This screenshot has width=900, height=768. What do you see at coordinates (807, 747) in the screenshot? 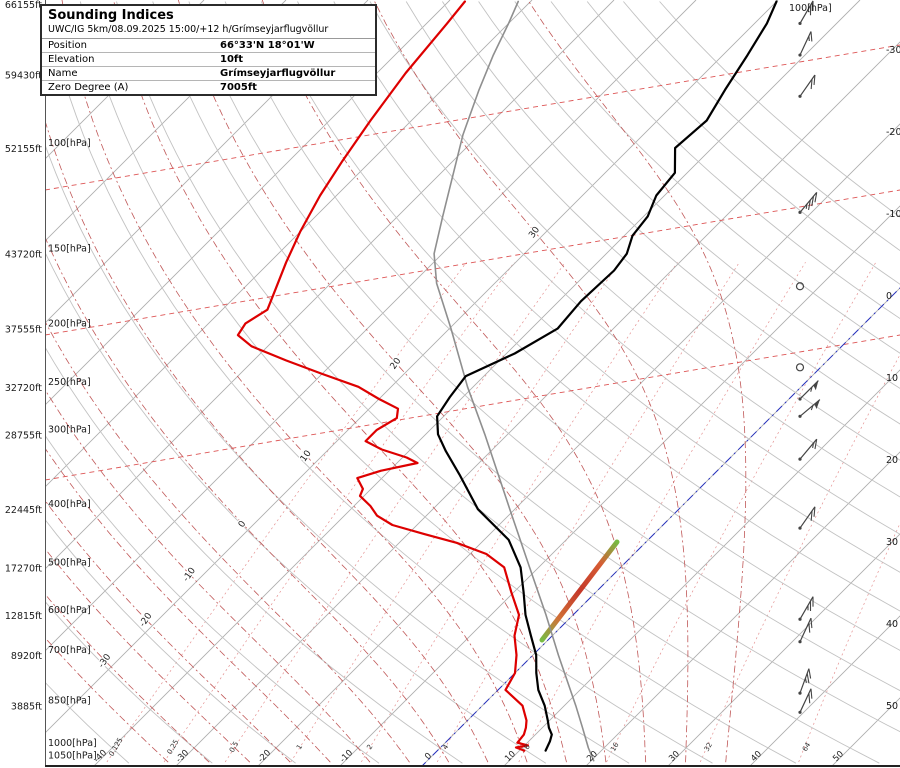
I see `mixing-ratio-label: 64` at bounding box center [807, 747].